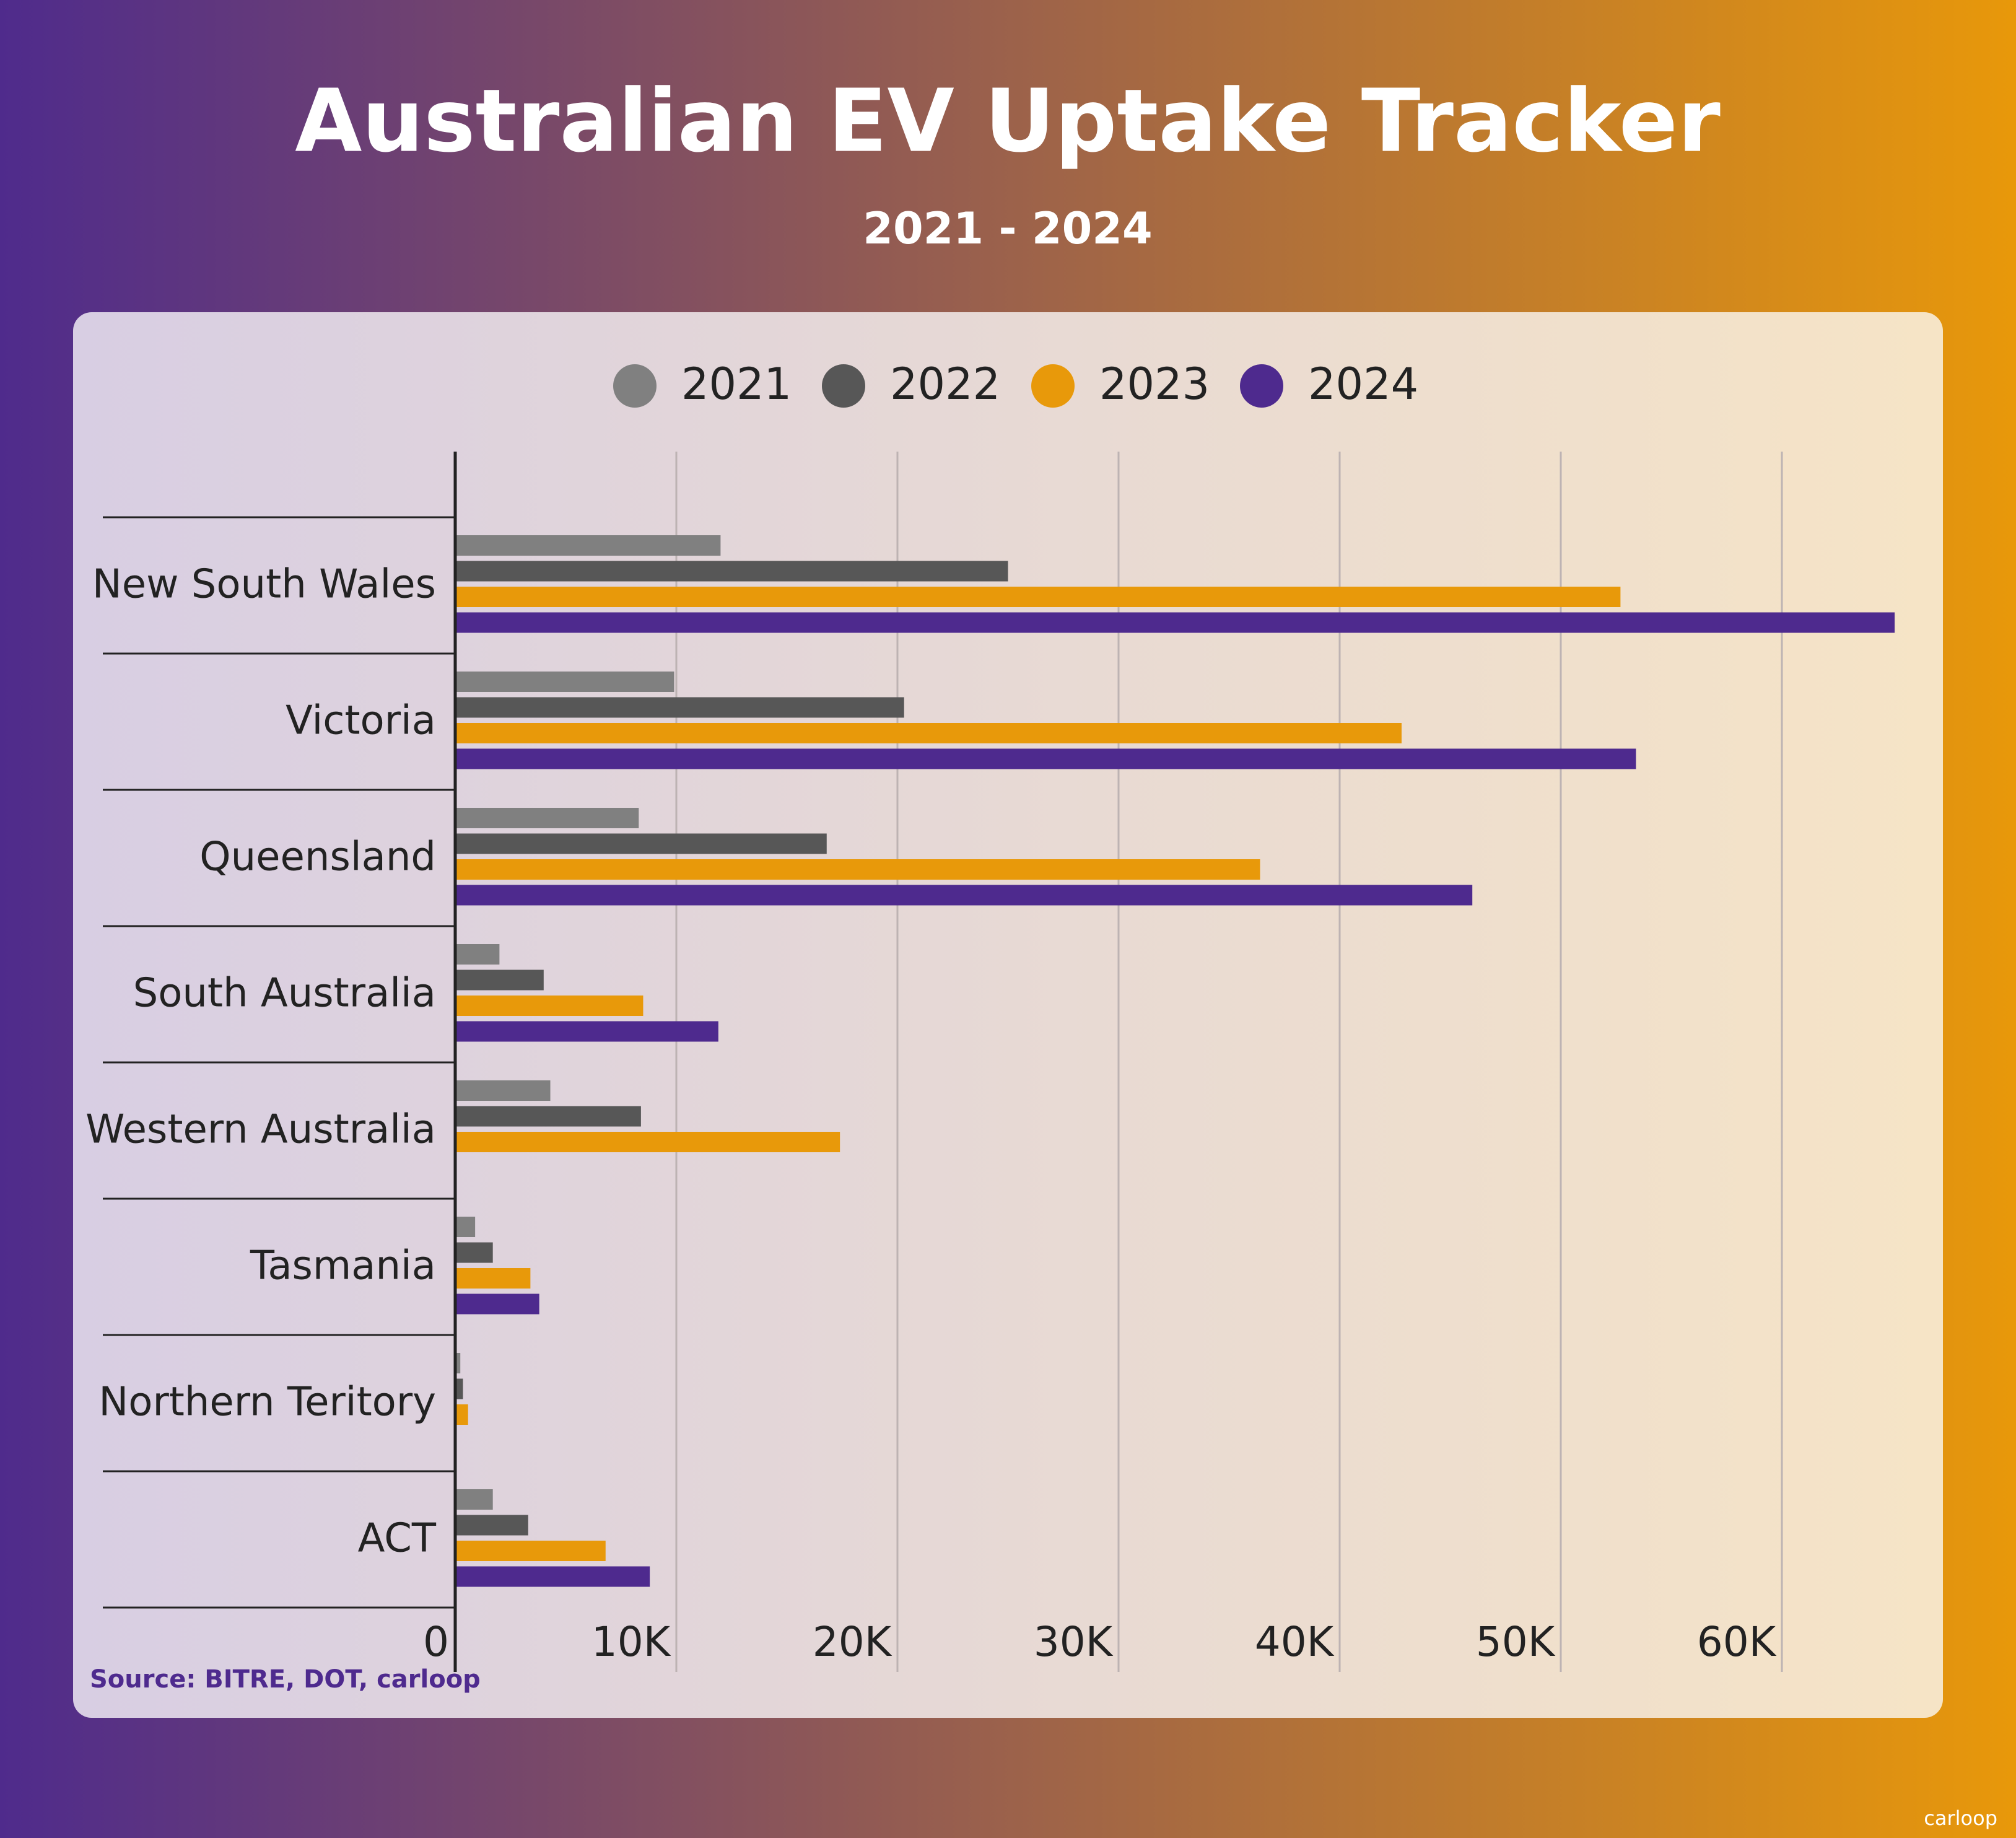 The width and height of the screenshot is (2016, 1838). Describe the element at coordinates (343, 1266) in the screenshot. I see `y-tick-label: Tasmania` at that location.